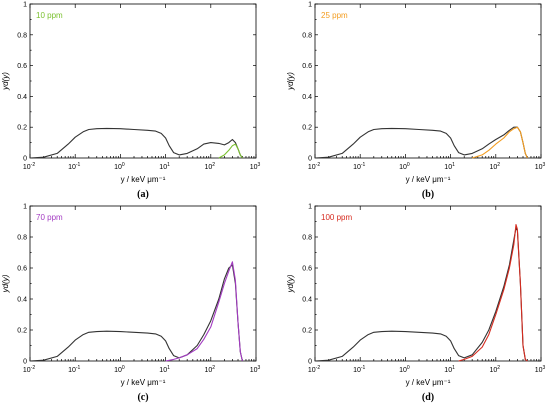 The image size is (550, 412). What do you see at coordinates (49, 217) in the screenshot?
I see `concentration-label: 70 ppm` at bounding box center [49, 217].